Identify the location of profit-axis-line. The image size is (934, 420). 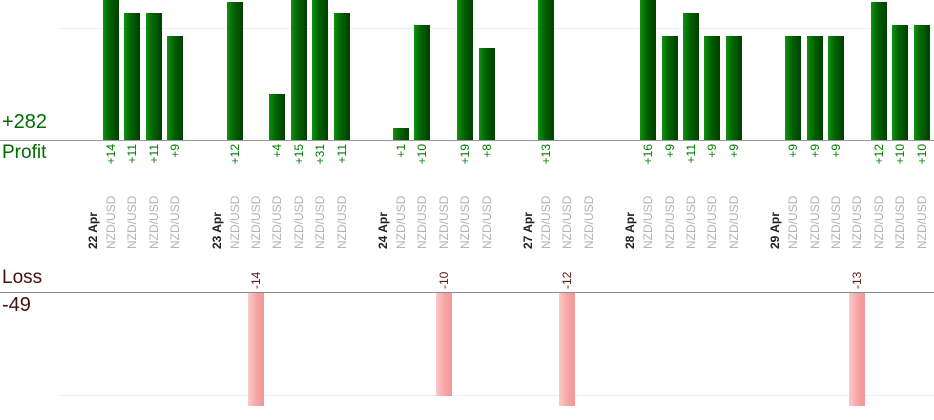
(467, 140).